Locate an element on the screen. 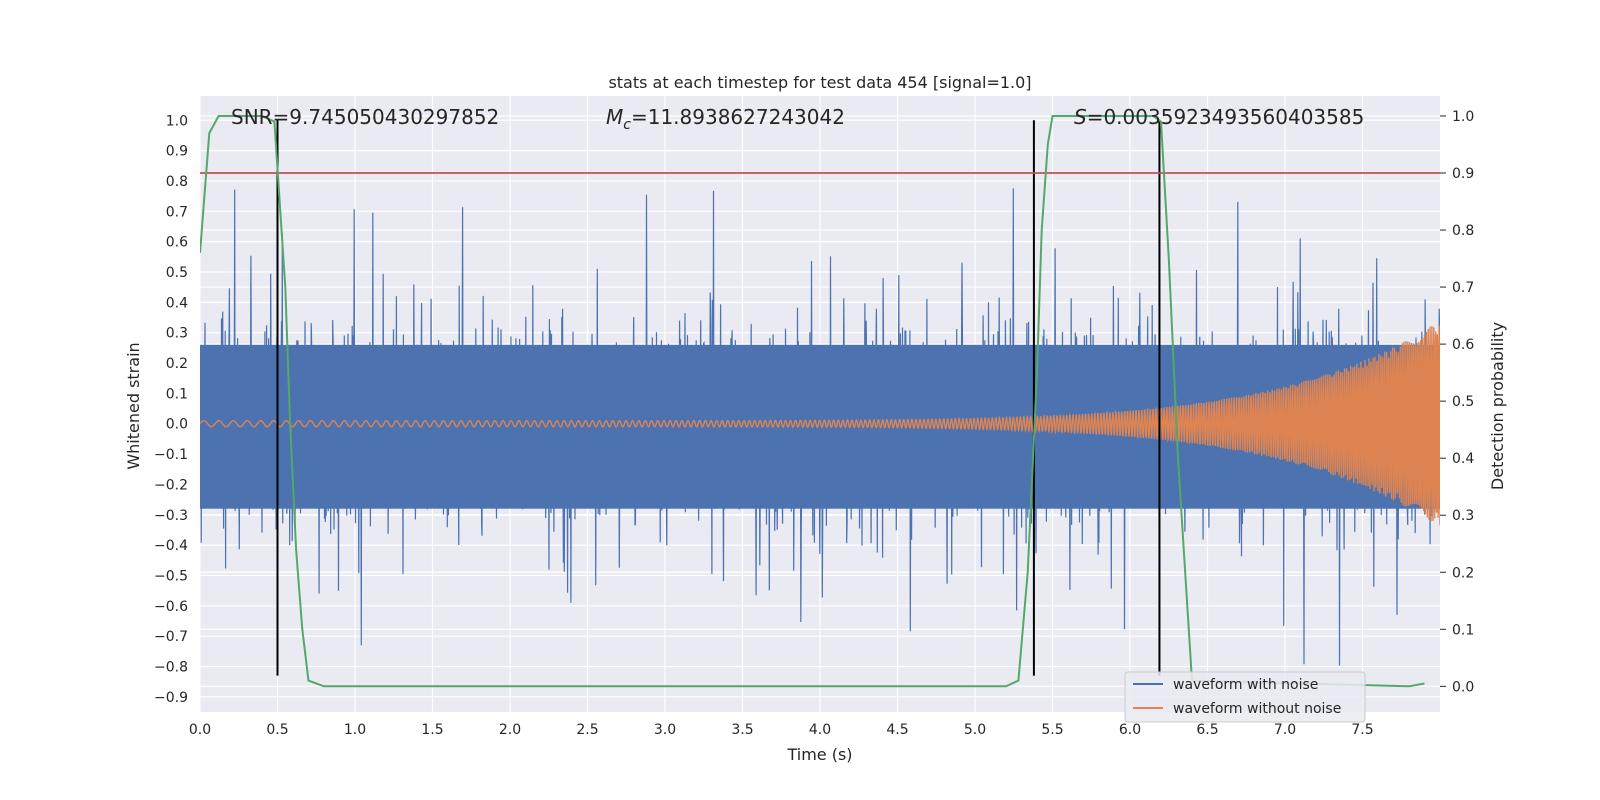 The height and width of the screenshot is (800, 1600). mc-subscript: c is located at coordinates (627, 125).